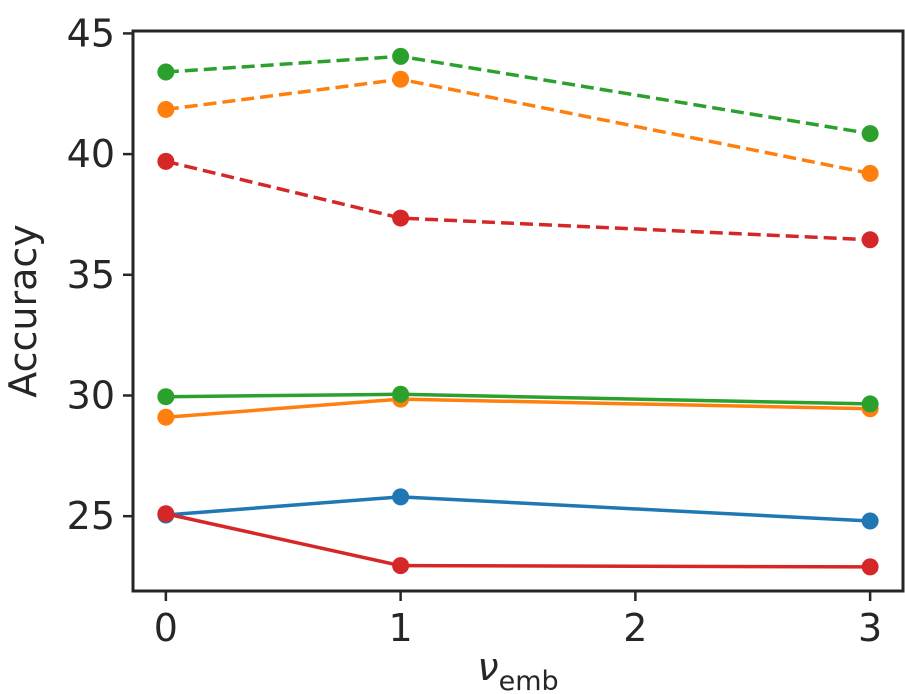  I want to click on x-tick-label: 0, so click(166, 628).